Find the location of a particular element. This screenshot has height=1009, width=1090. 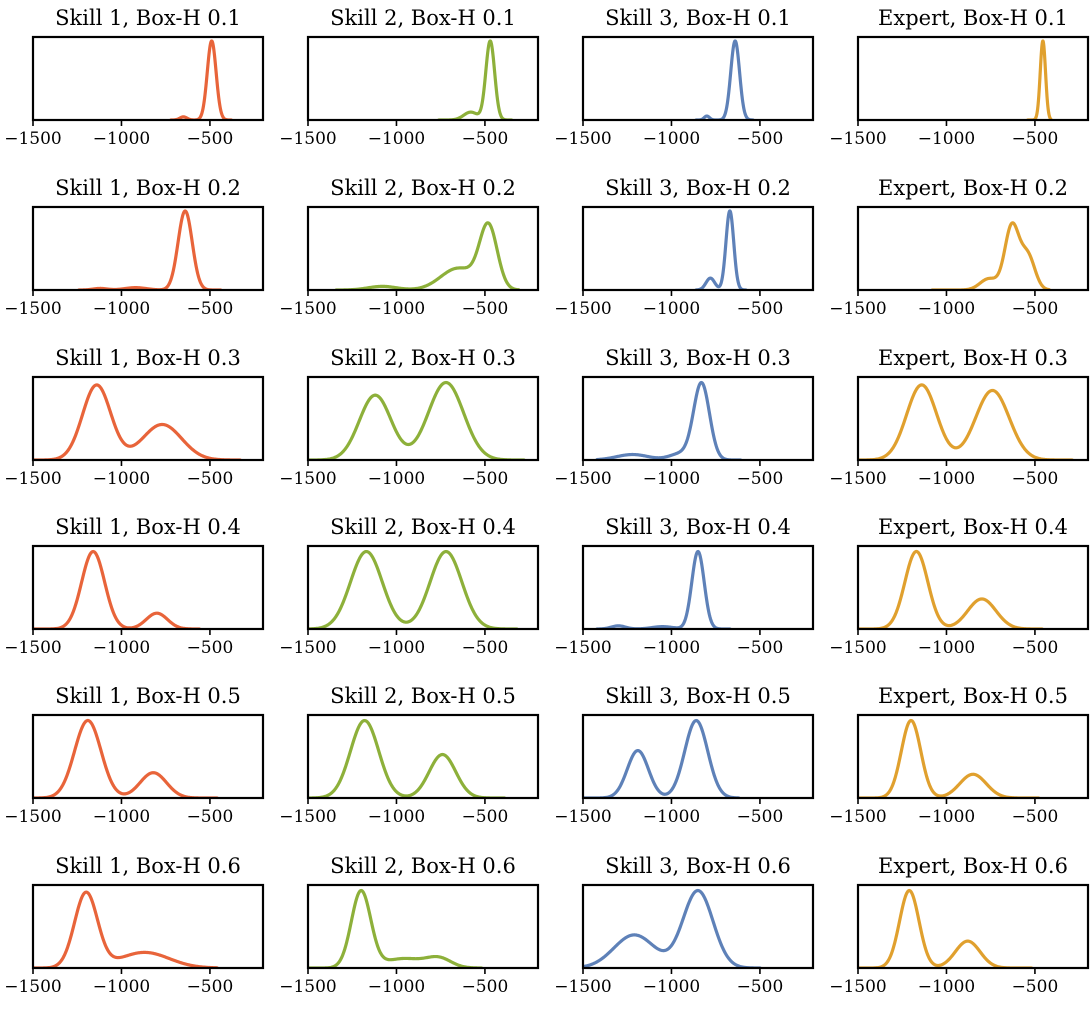

subplot-2-2: Skill 2, Box-H 0.2 −1500 −1000 −500 is located at coordinates (409, 247).